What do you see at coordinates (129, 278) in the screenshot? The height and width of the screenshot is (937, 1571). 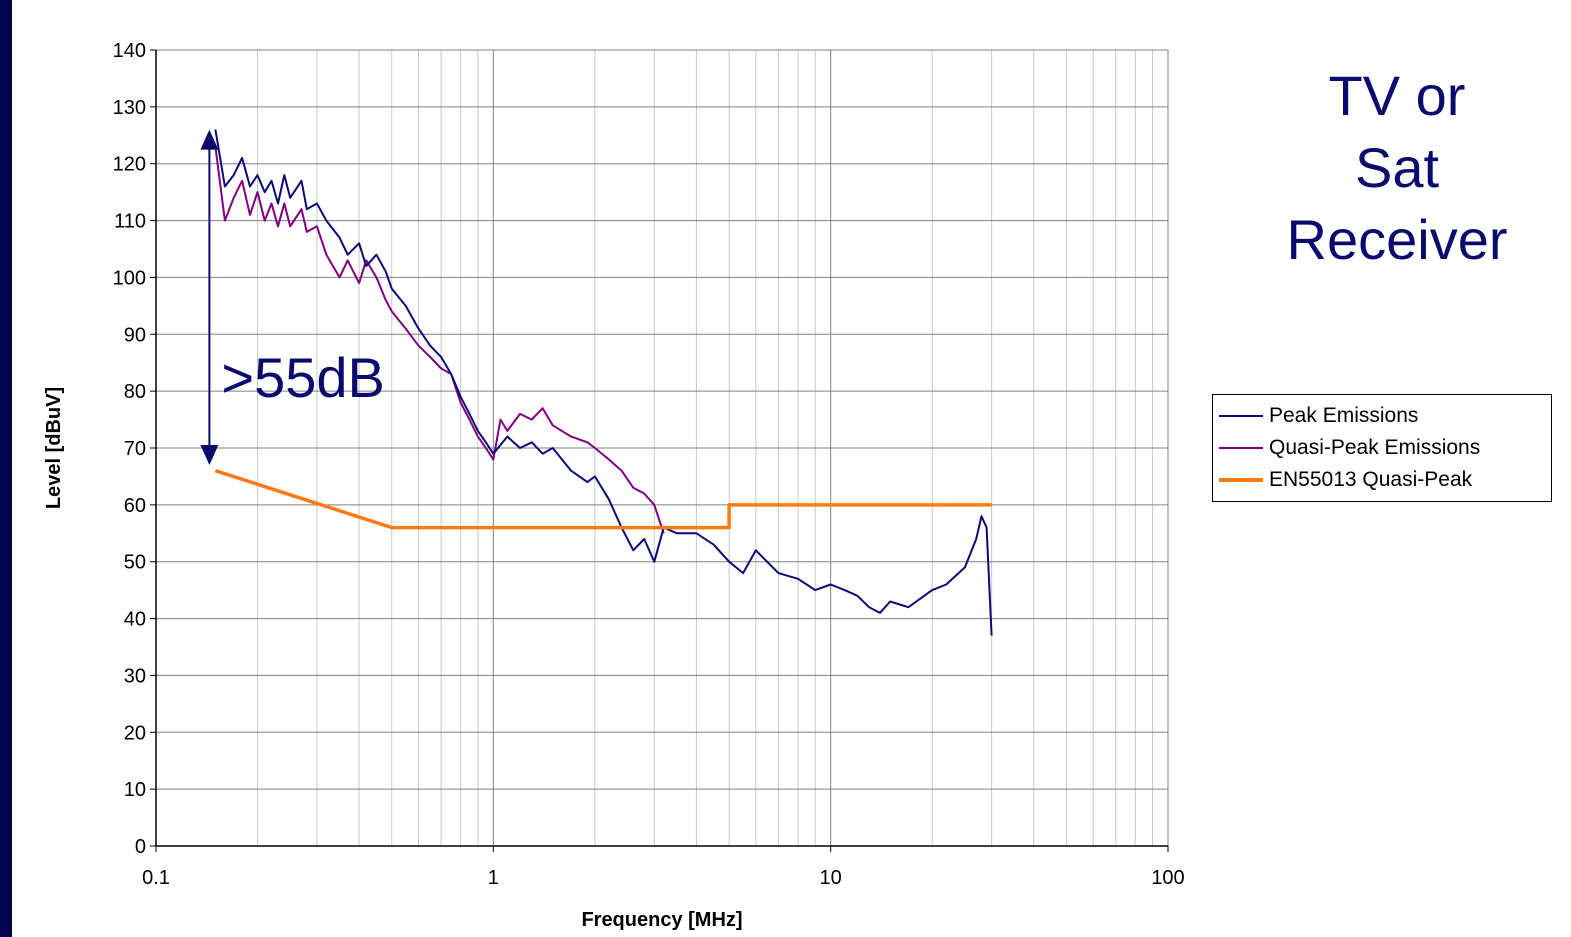 I see `y-tick-label: 100` at bounding box center [129, 278].